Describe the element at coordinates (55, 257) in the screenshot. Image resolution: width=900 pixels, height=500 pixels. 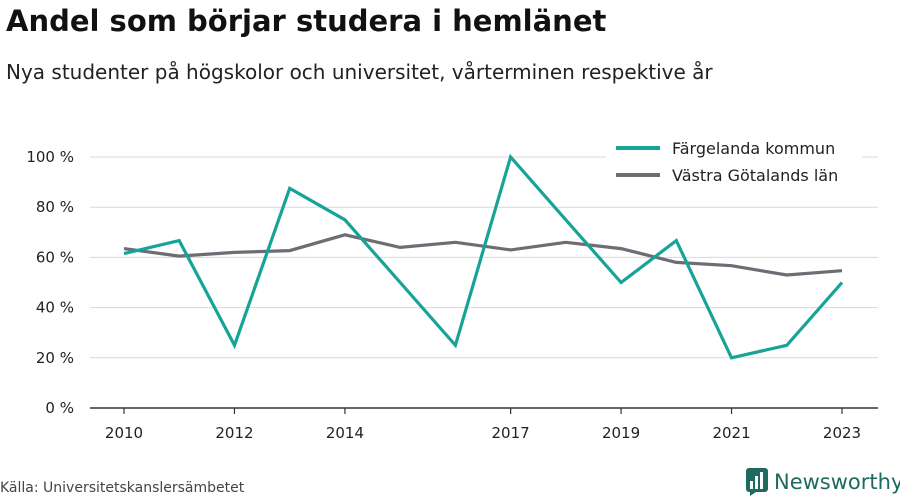
I see `y-tick-label: 60 %` at that location.